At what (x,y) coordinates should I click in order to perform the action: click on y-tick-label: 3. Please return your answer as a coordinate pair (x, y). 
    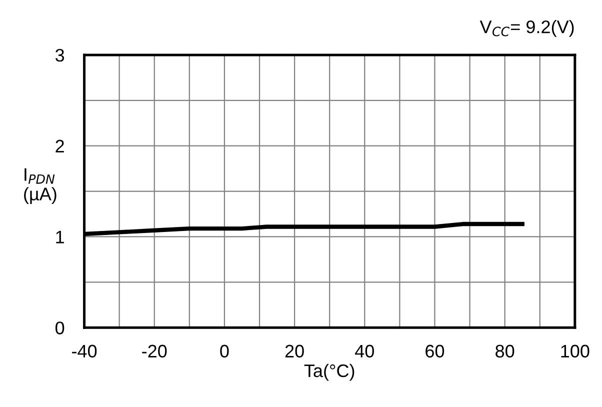
    Looking at the image, I should click on (59, 55).